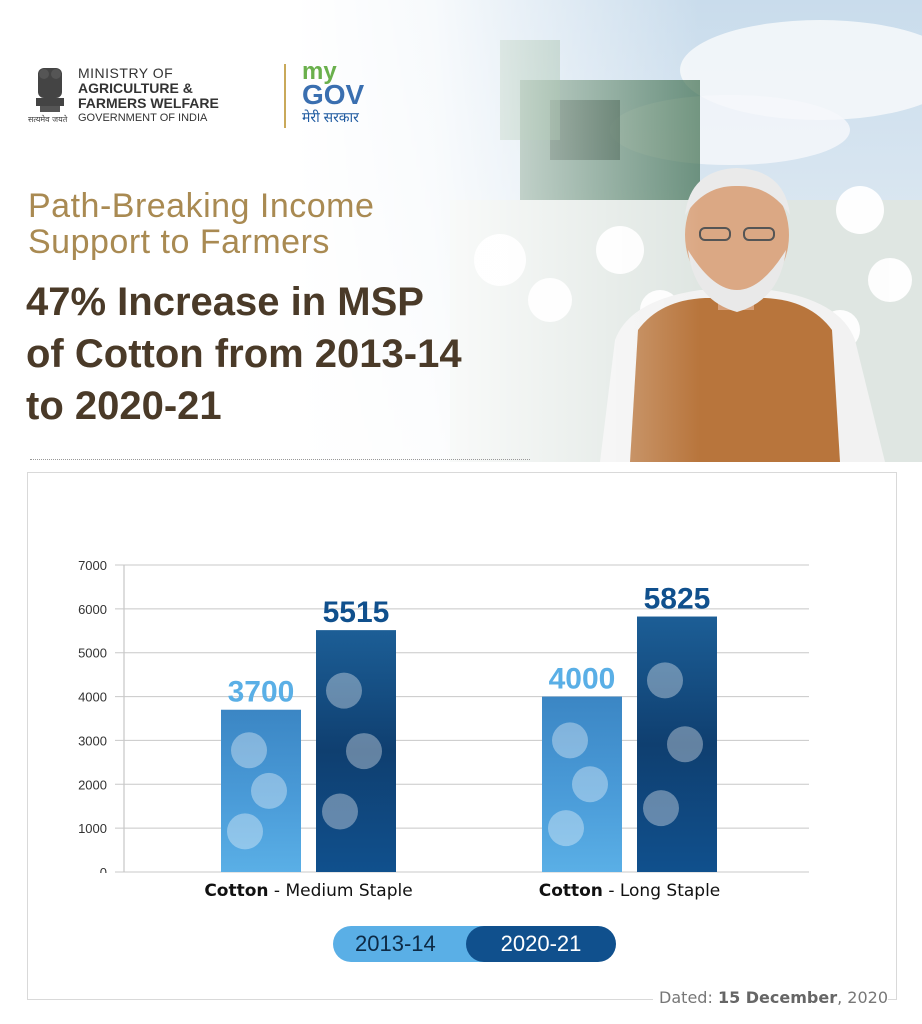 The height and width of the screenshot is (1024, 922). What do you see at coordinates (333, 92) in the screenshot?
I see `mygov-logo: my GOV मेरी सरकार` at bounding box center [333, 92].